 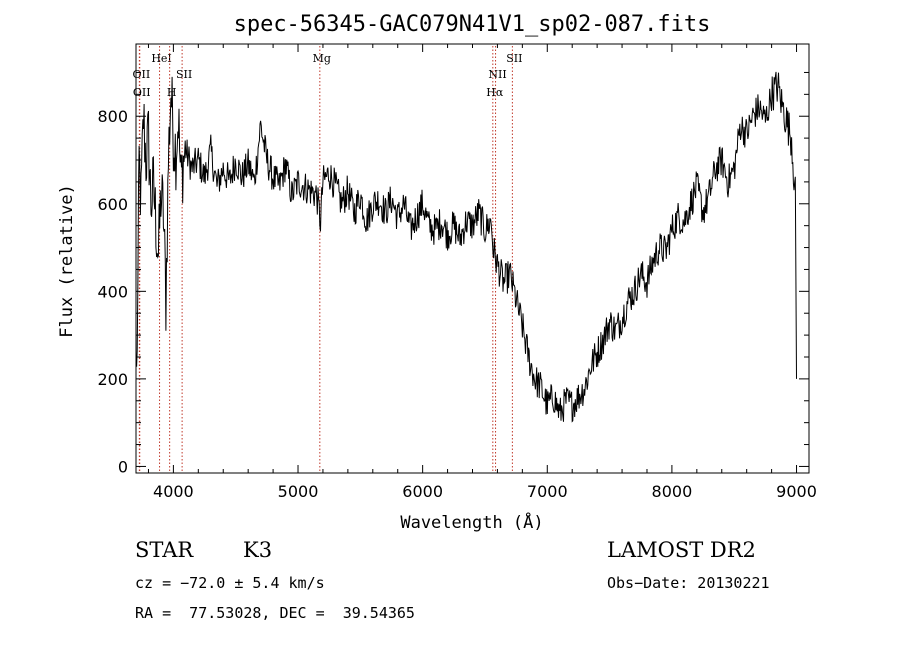 I want to click on x-axis-label: Wavelength (Å), so click(x=471, y=522).